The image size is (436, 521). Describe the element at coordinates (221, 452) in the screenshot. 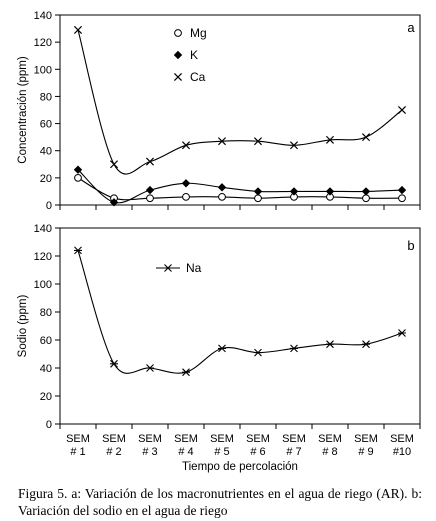

I see `x-tick-label: # 5` at that location.